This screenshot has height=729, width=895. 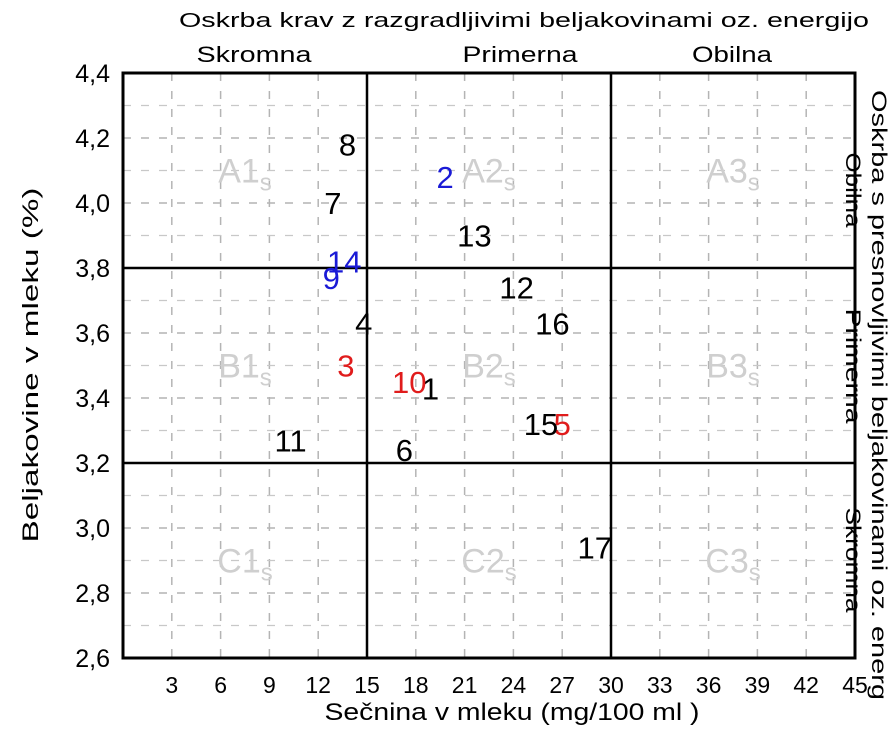 What do you see at coordinates (562, 685) in the screenshot?
I see `x-tick-label: 27` at bounding box center [562, 685].